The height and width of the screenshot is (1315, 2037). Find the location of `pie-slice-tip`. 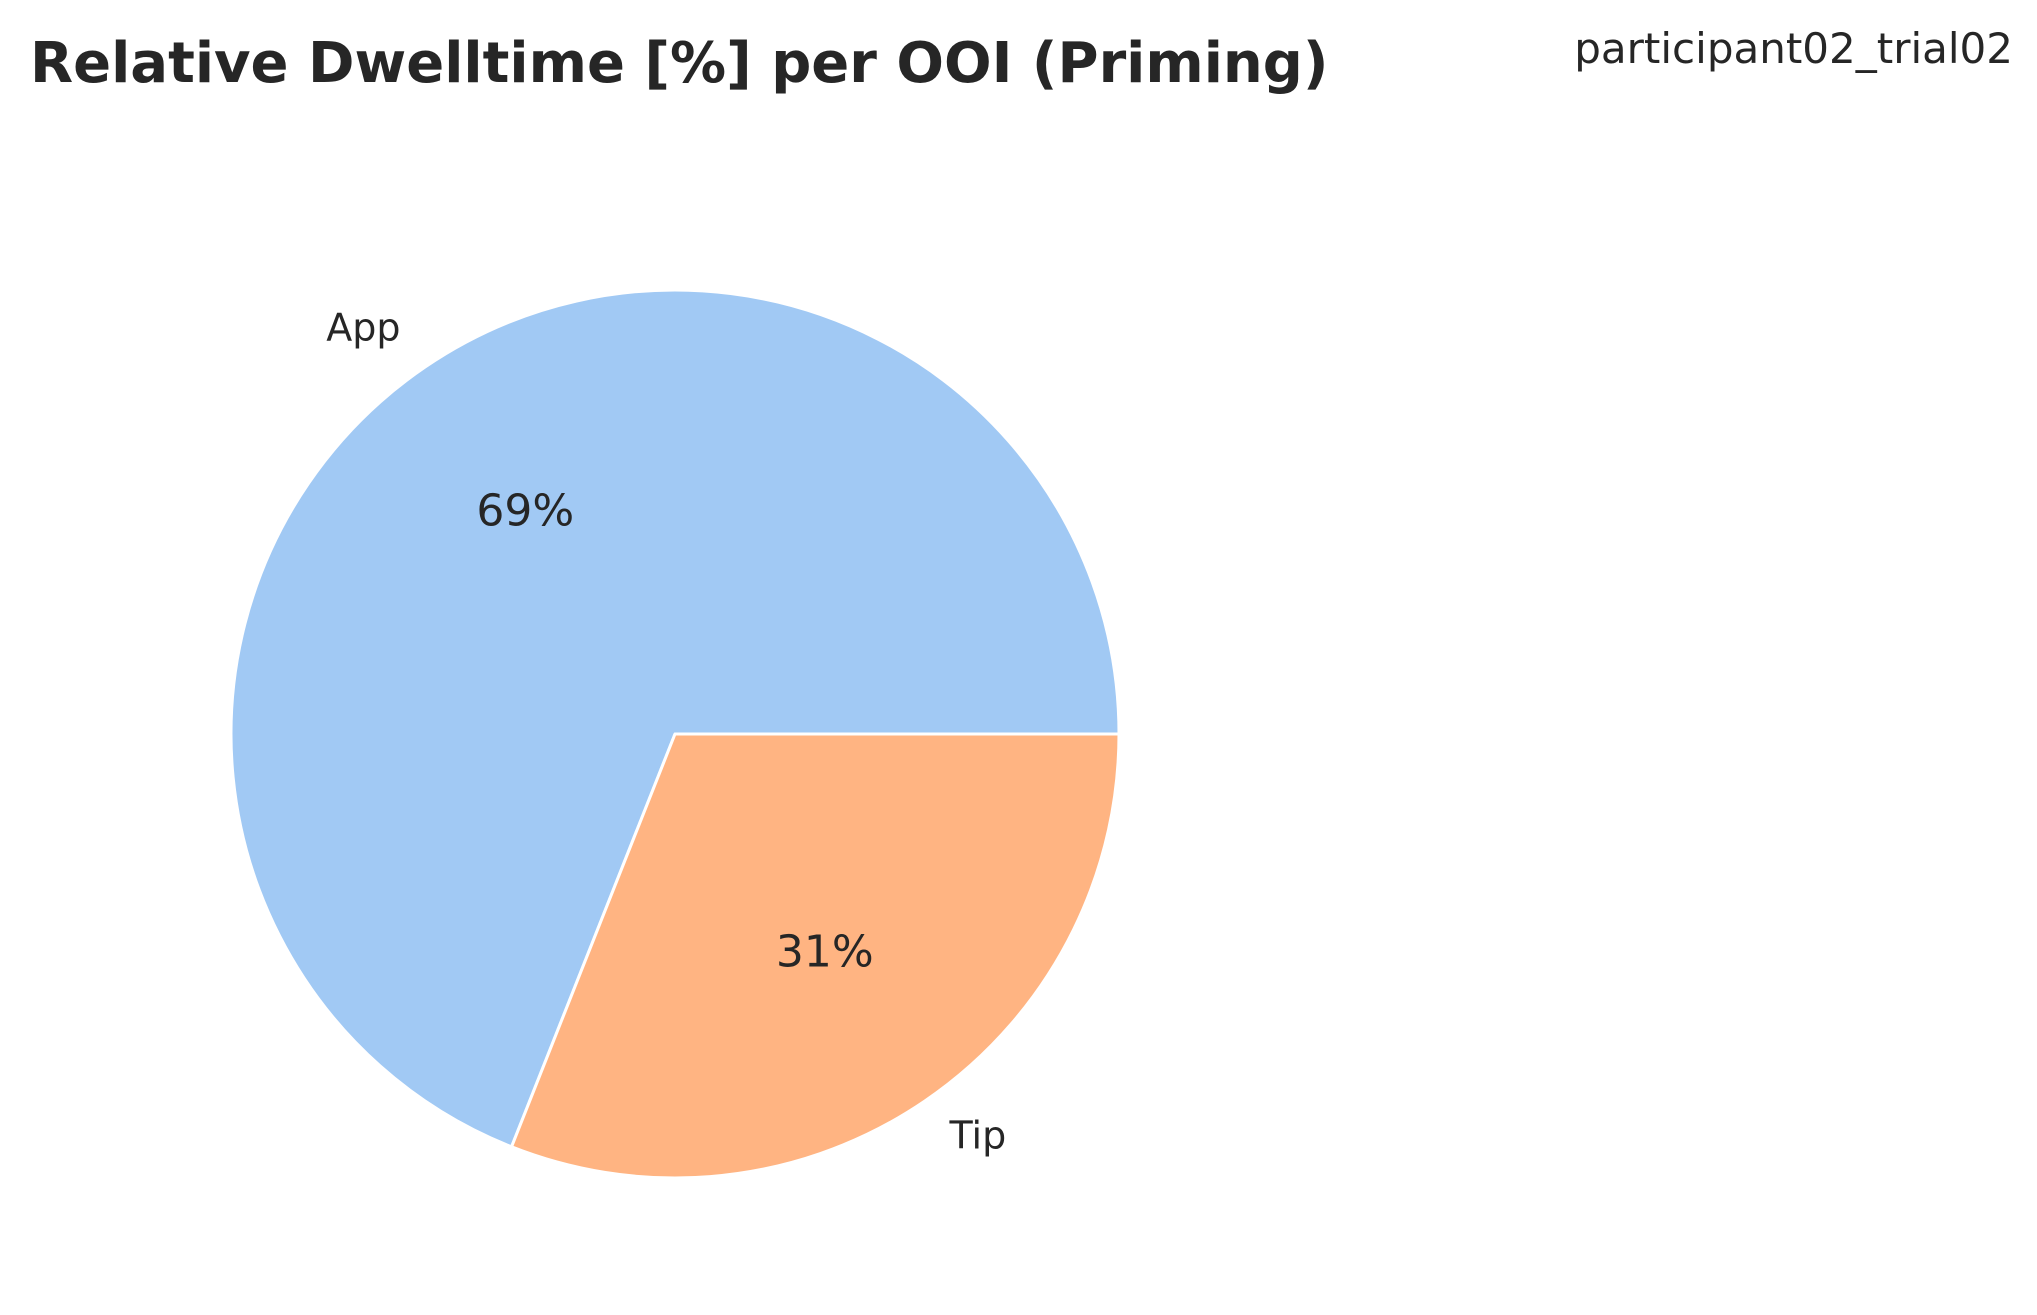

pie-slice-tip is located at coordinates (815, 956).